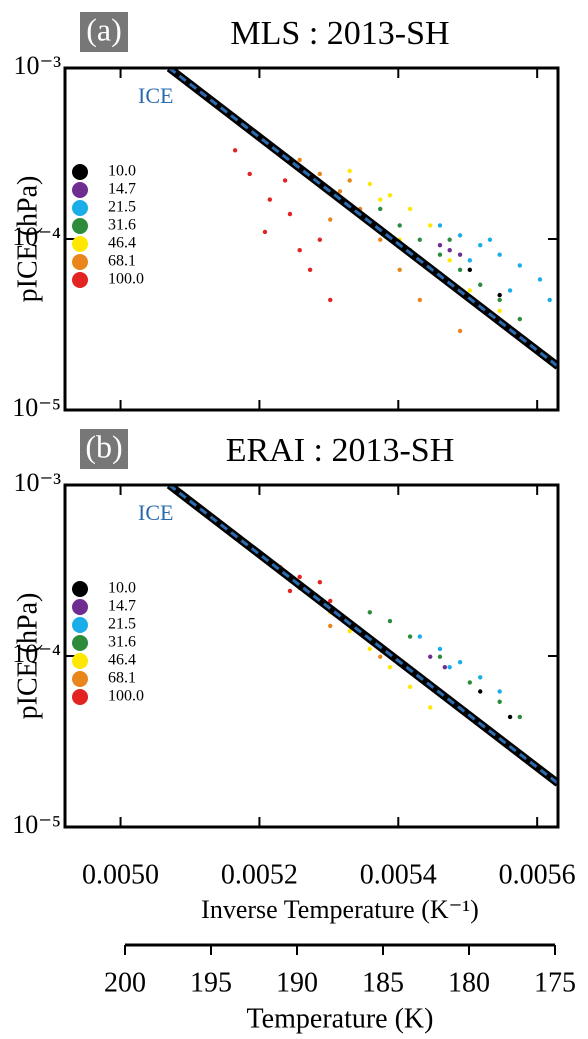  I want to click on x-tick-label: 0.0052, so click(259, 874).